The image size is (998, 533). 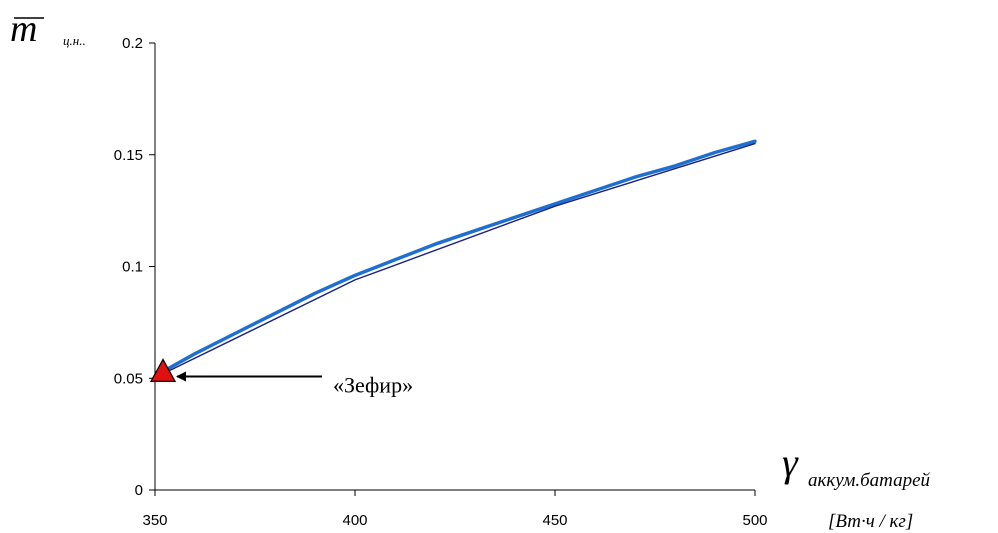 I want to click on zephyr-triangle-marker, so click(x=163, y=370).